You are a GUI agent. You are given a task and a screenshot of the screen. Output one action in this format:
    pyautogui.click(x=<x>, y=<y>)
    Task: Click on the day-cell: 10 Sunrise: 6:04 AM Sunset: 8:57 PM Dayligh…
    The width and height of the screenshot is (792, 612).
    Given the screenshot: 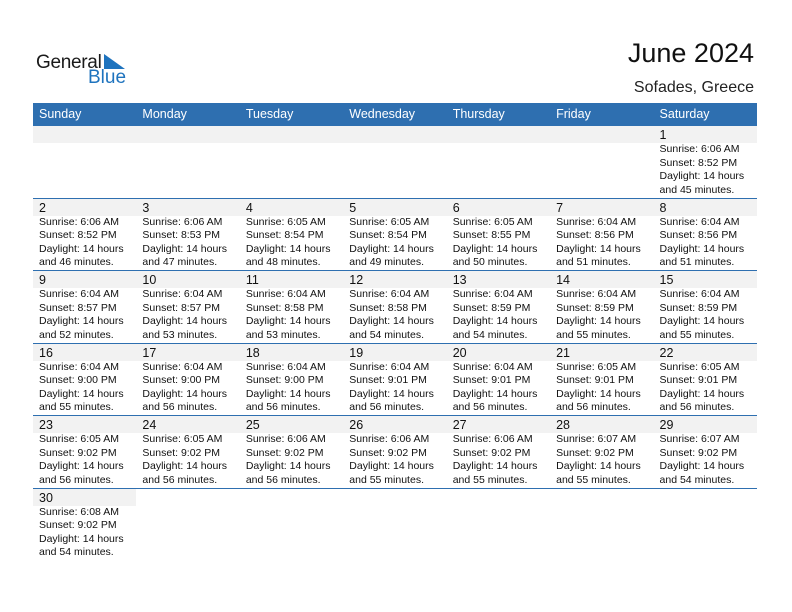 What is the action you would take?
    pyautogui.click(x=187, y=307)
    